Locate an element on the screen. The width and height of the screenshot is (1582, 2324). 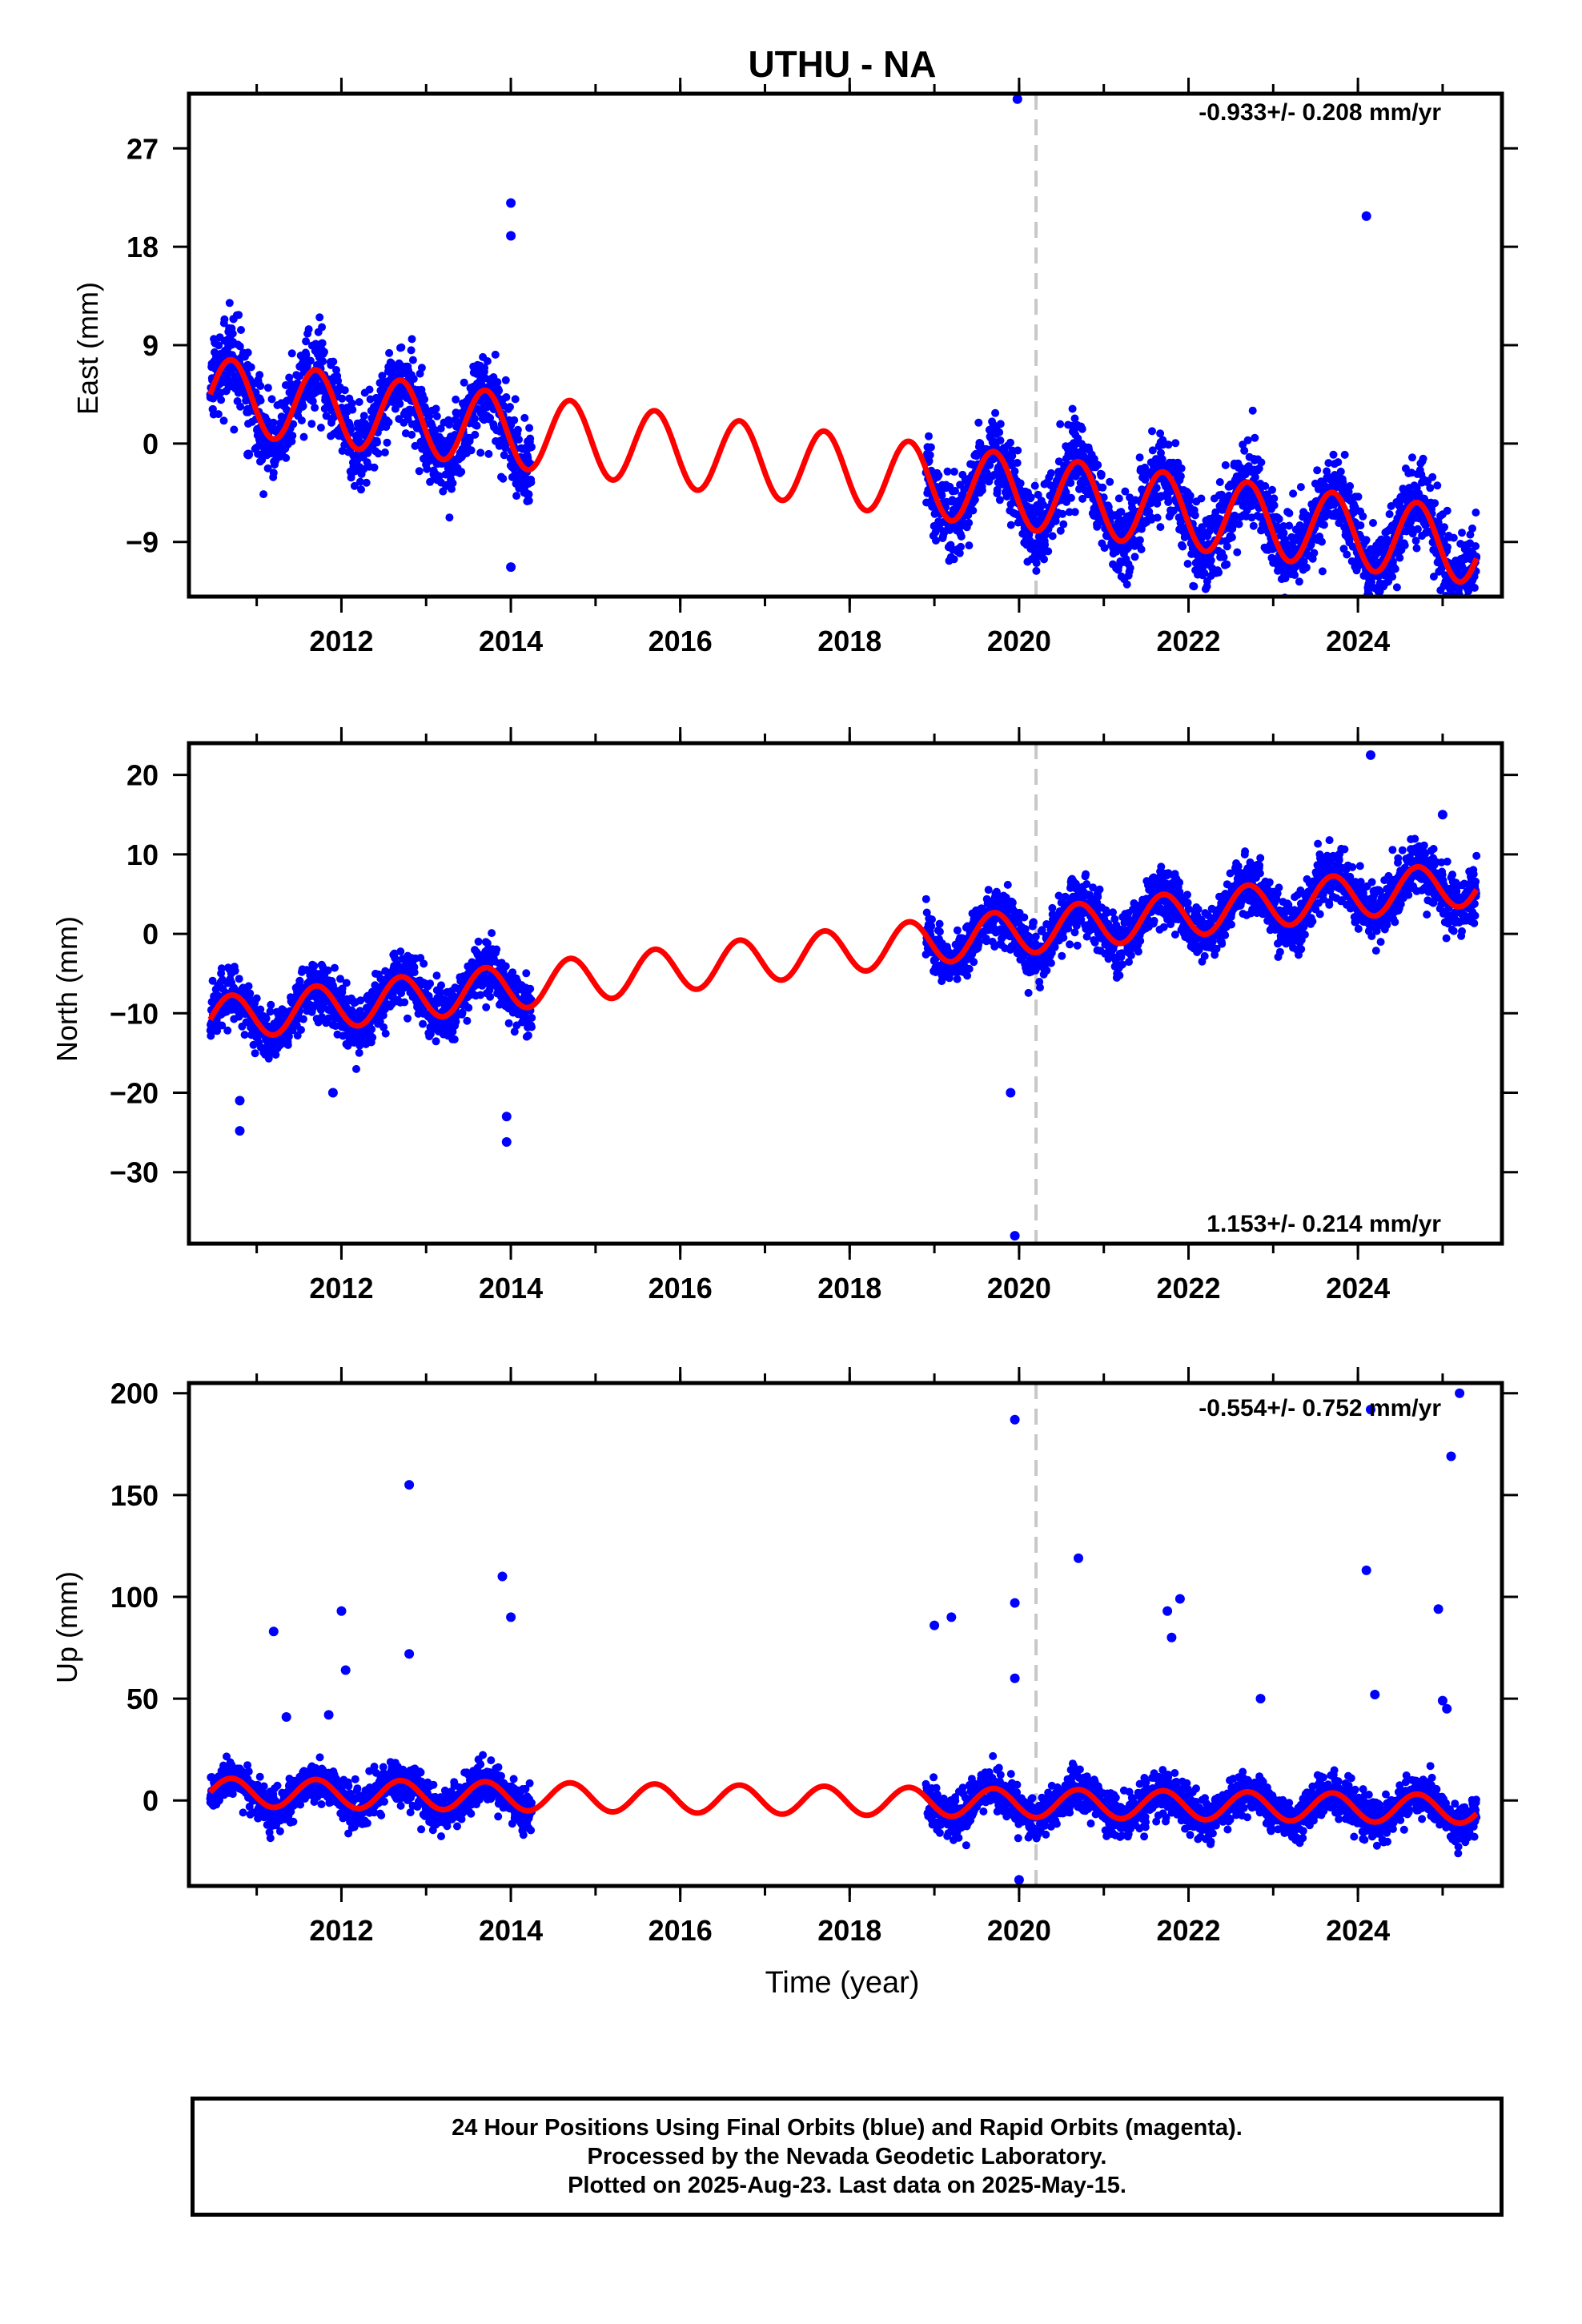
east-rate-label: -0.933+/- 0.208 mm/yr is located at coordinates (1320, 113).